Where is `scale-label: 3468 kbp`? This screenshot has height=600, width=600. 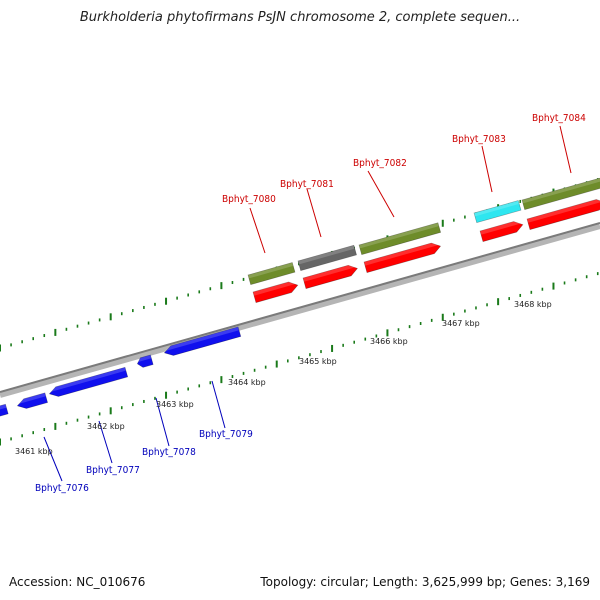 scale-label: 3468 kbp is located at coordinates (533, 304).